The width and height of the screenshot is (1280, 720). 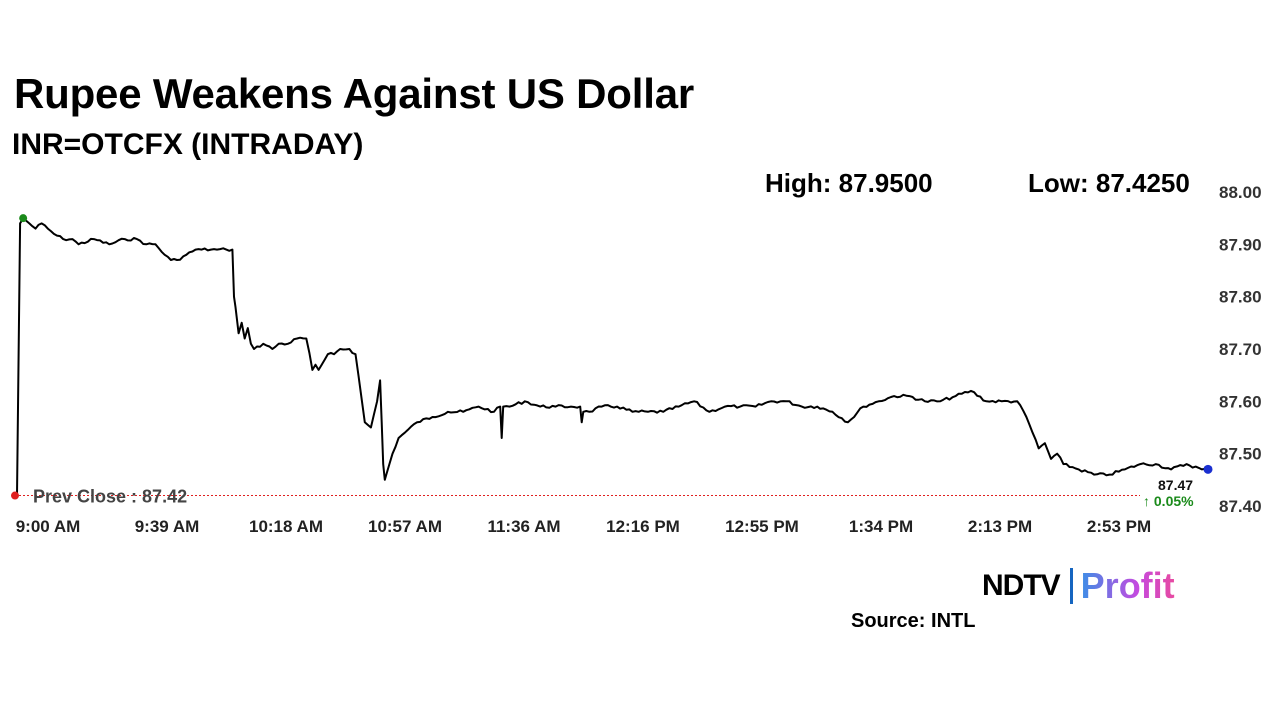 What do you see at coordinates (1071, 586) in the screenshot?
I see `logo-divider` at bounding box center [1071, 586].